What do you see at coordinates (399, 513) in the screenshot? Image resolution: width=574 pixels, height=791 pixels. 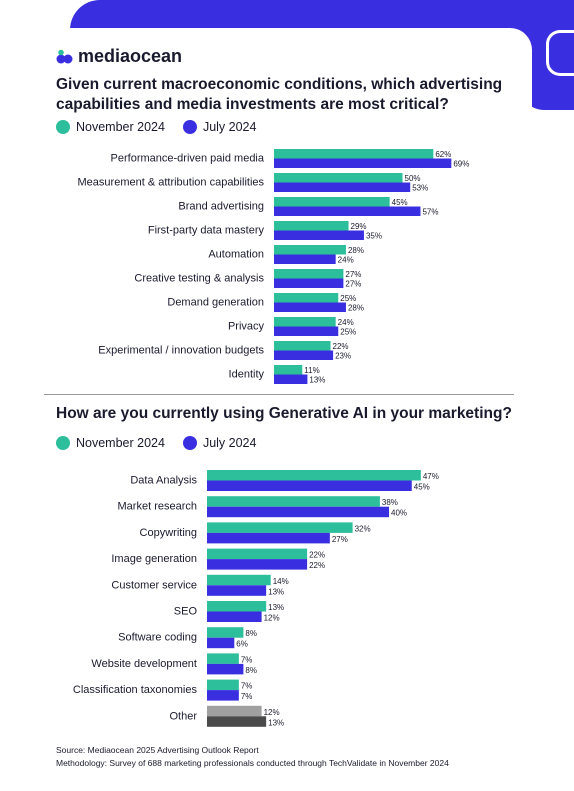 I see `data-label: 40%` at bounding box center [399, 513].